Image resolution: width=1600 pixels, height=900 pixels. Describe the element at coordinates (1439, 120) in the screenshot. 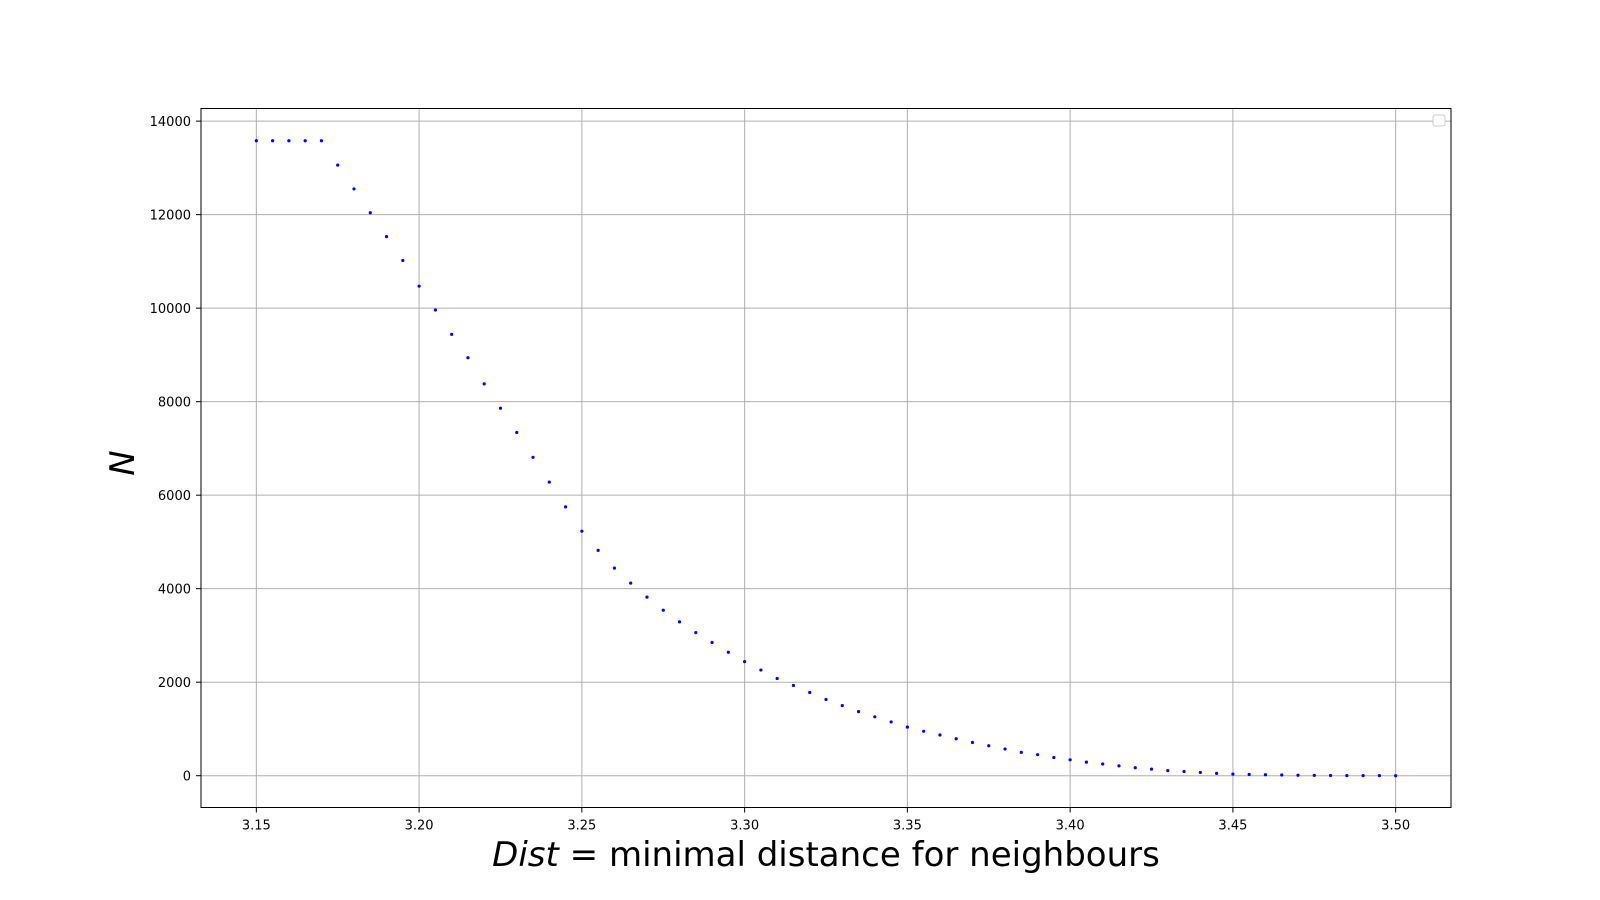

I see `legend-box` at that location.